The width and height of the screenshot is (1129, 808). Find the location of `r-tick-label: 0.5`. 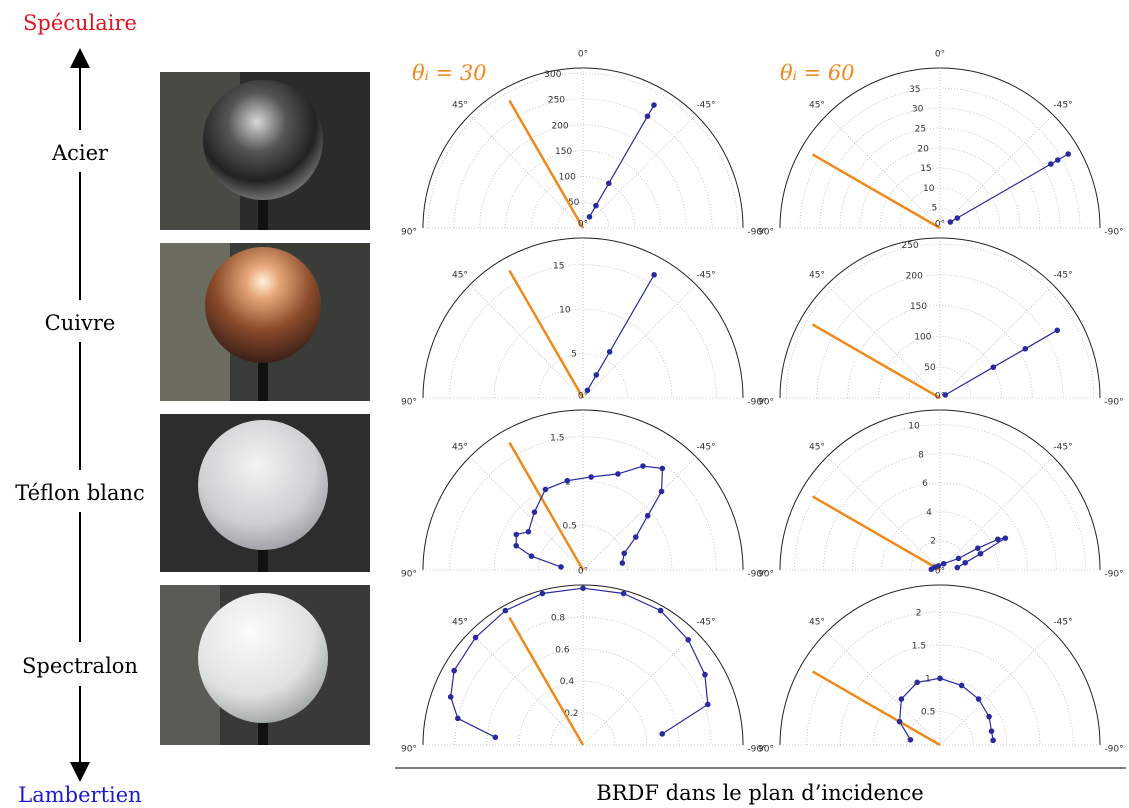

r-tick-label: 0.5 is located at coordinates (928, 712).